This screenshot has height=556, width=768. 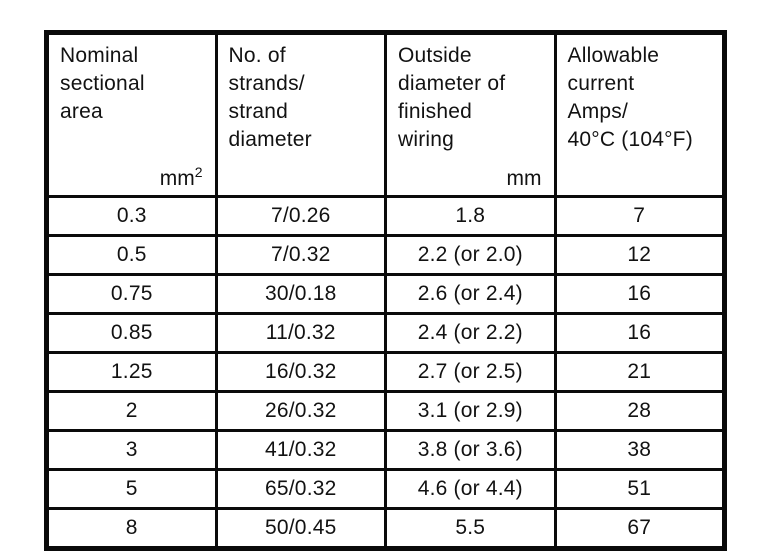 What do you see at coordinates (470, 294) in the screenshot?
I see `table-cell: 2.6 (or 2.4)` at bounding box center [470, 294].